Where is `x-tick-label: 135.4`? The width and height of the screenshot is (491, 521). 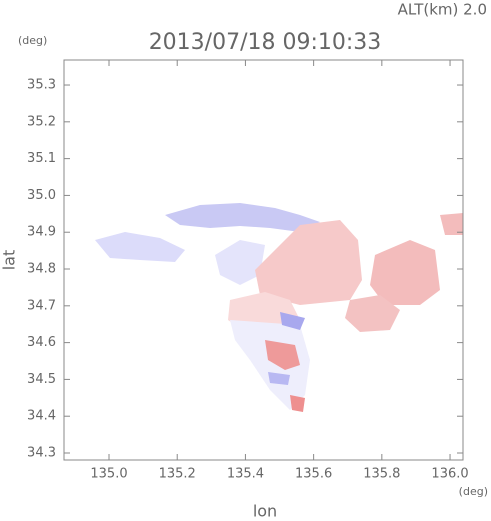
x-tick-label: 135.4 is located at coordinates (245, 474).